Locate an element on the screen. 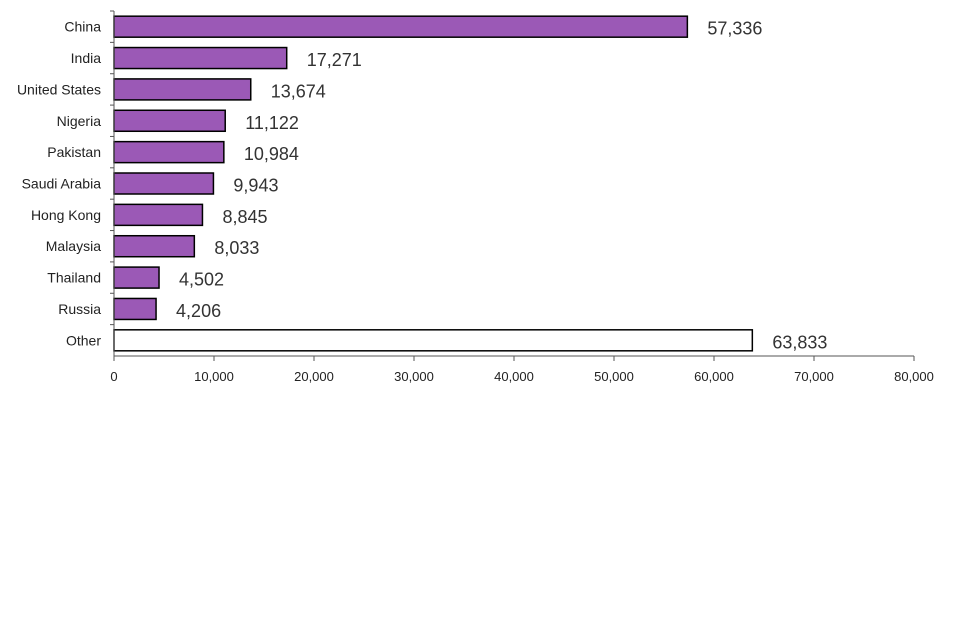 Image resolution: width=960 pixels, height=640 pixels. category-label-thailand: Thailand is located at coordinates (74, 278).